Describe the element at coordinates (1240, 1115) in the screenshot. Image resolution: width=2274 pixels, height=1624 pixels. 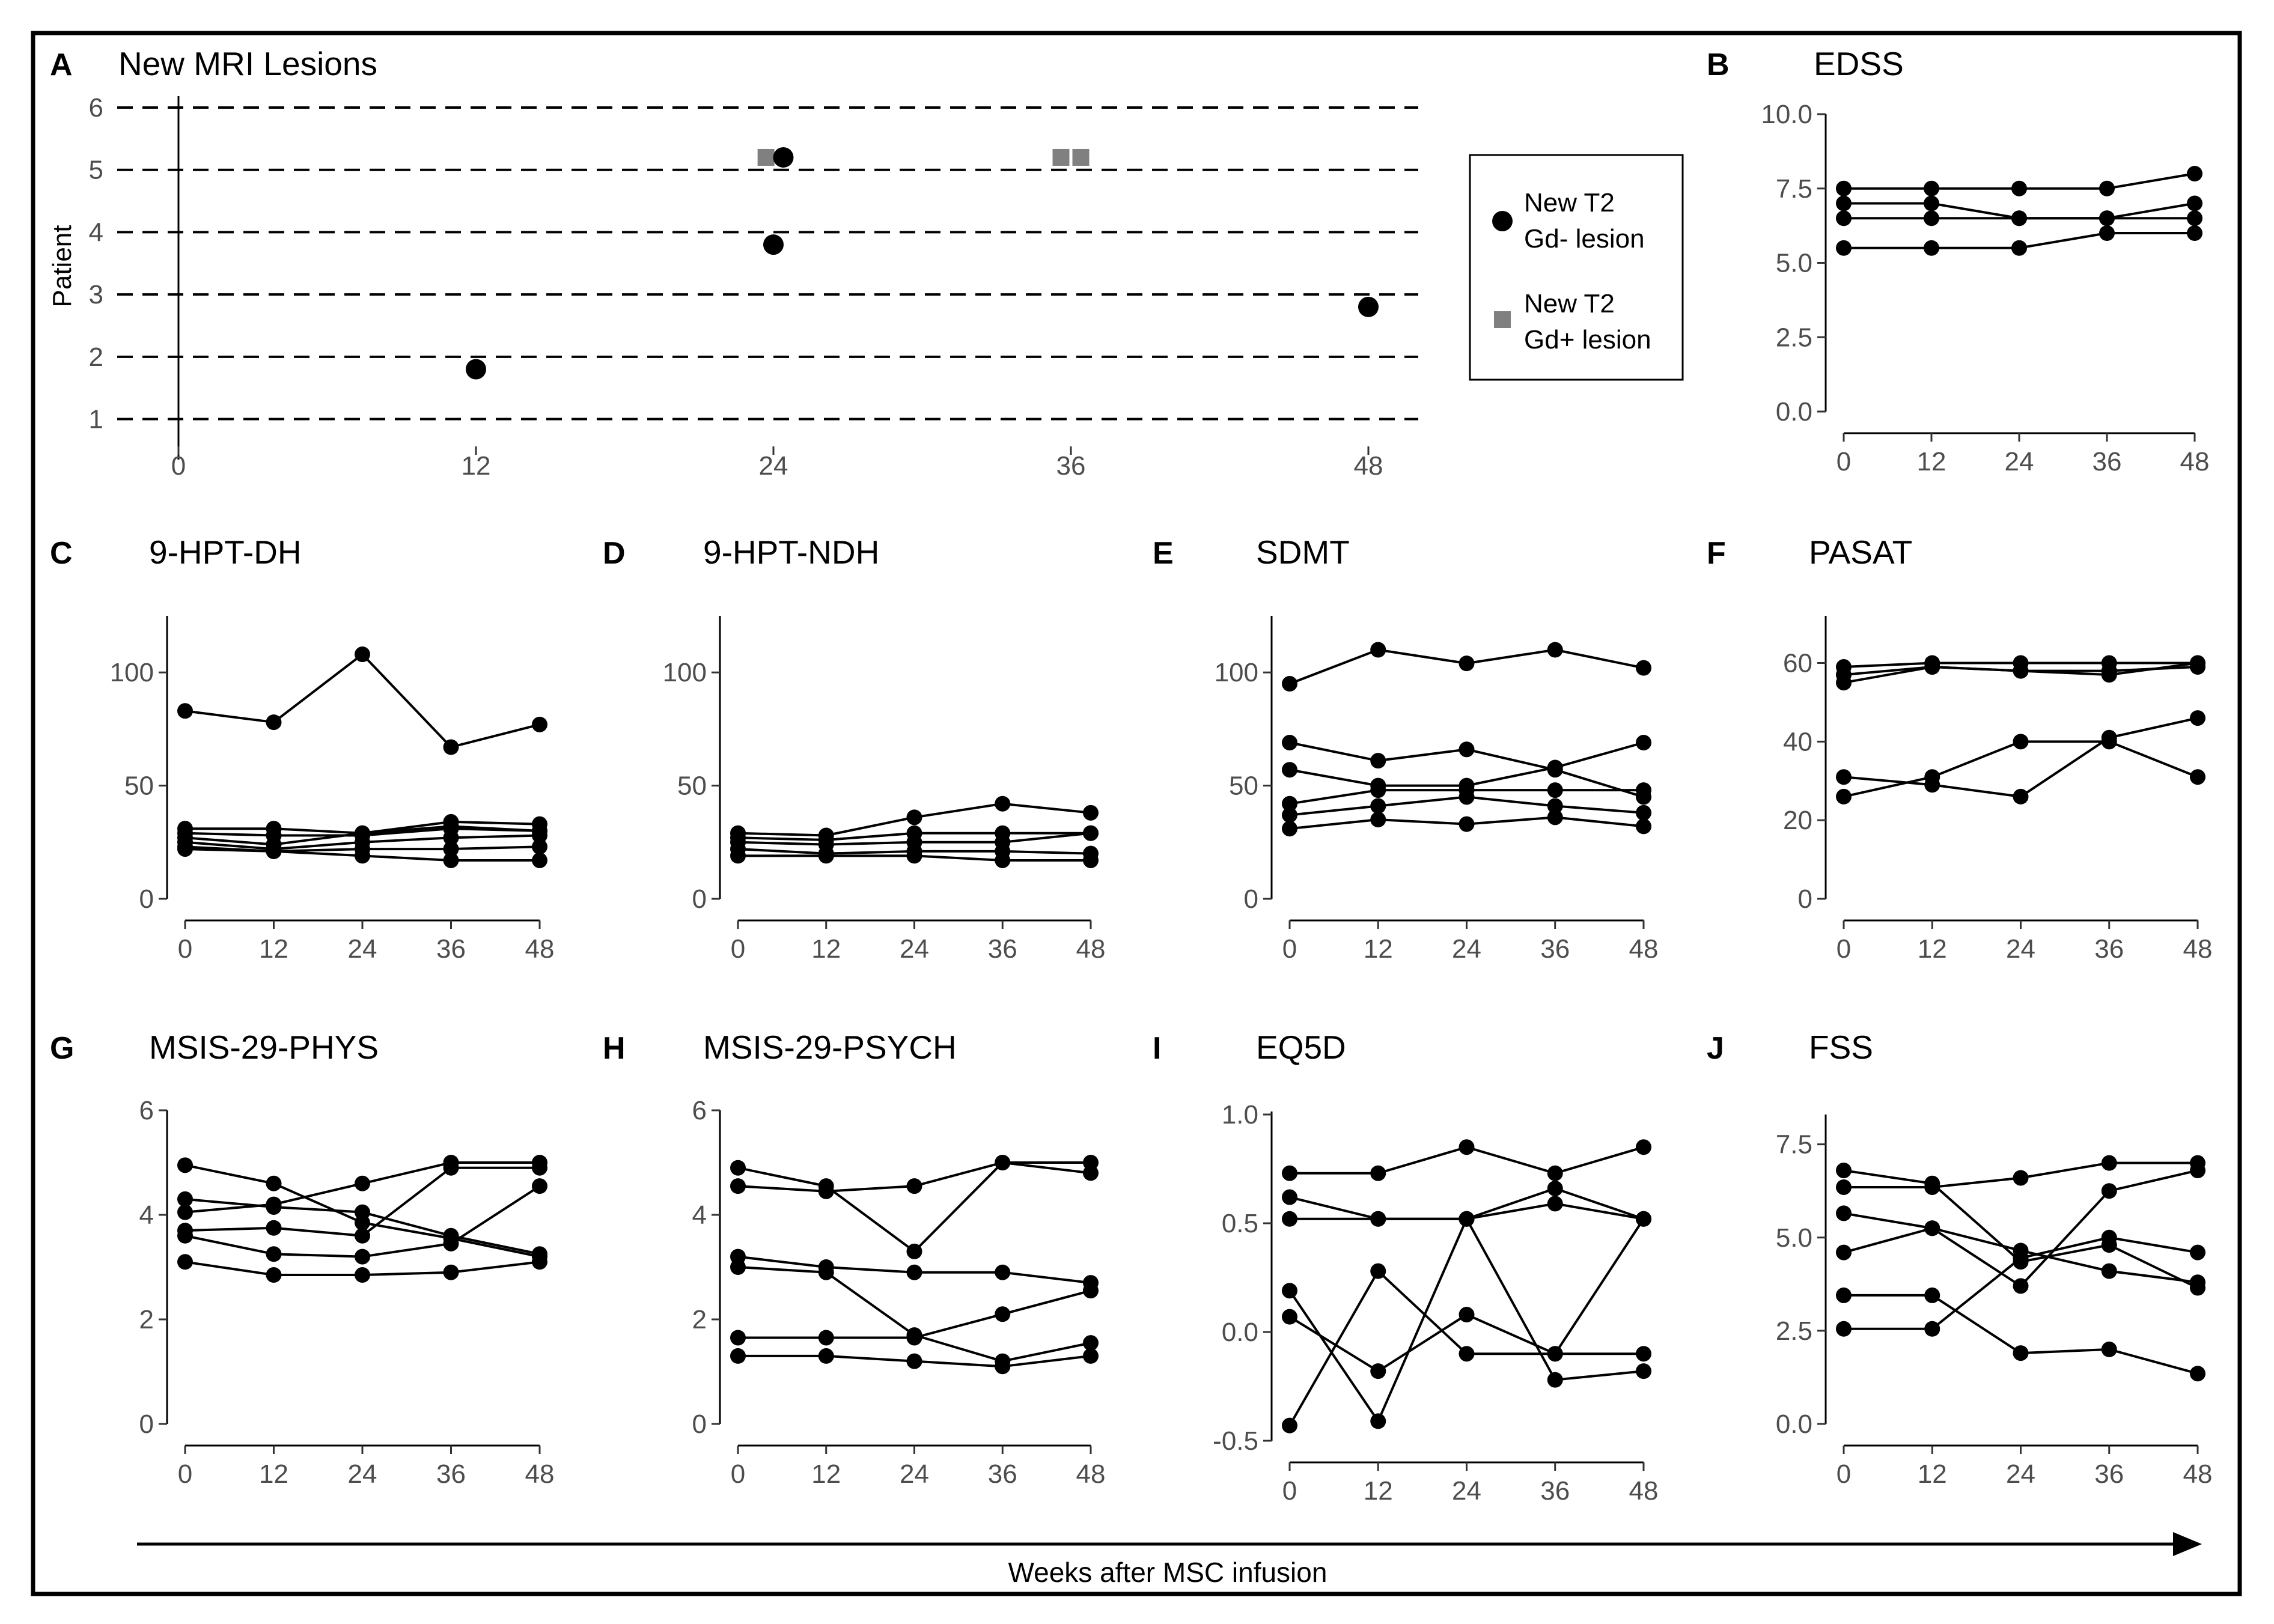
I see `y-tick-label: 1.0` at that location.